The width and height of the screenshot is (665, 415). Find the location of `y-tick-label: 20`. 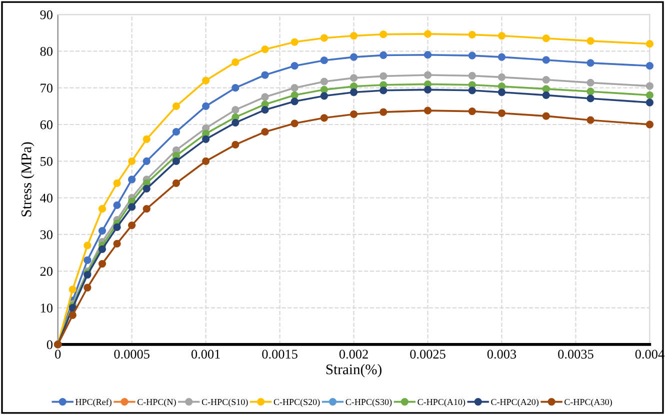

y-tick-label: 20 is located at coordinates (46, 271).